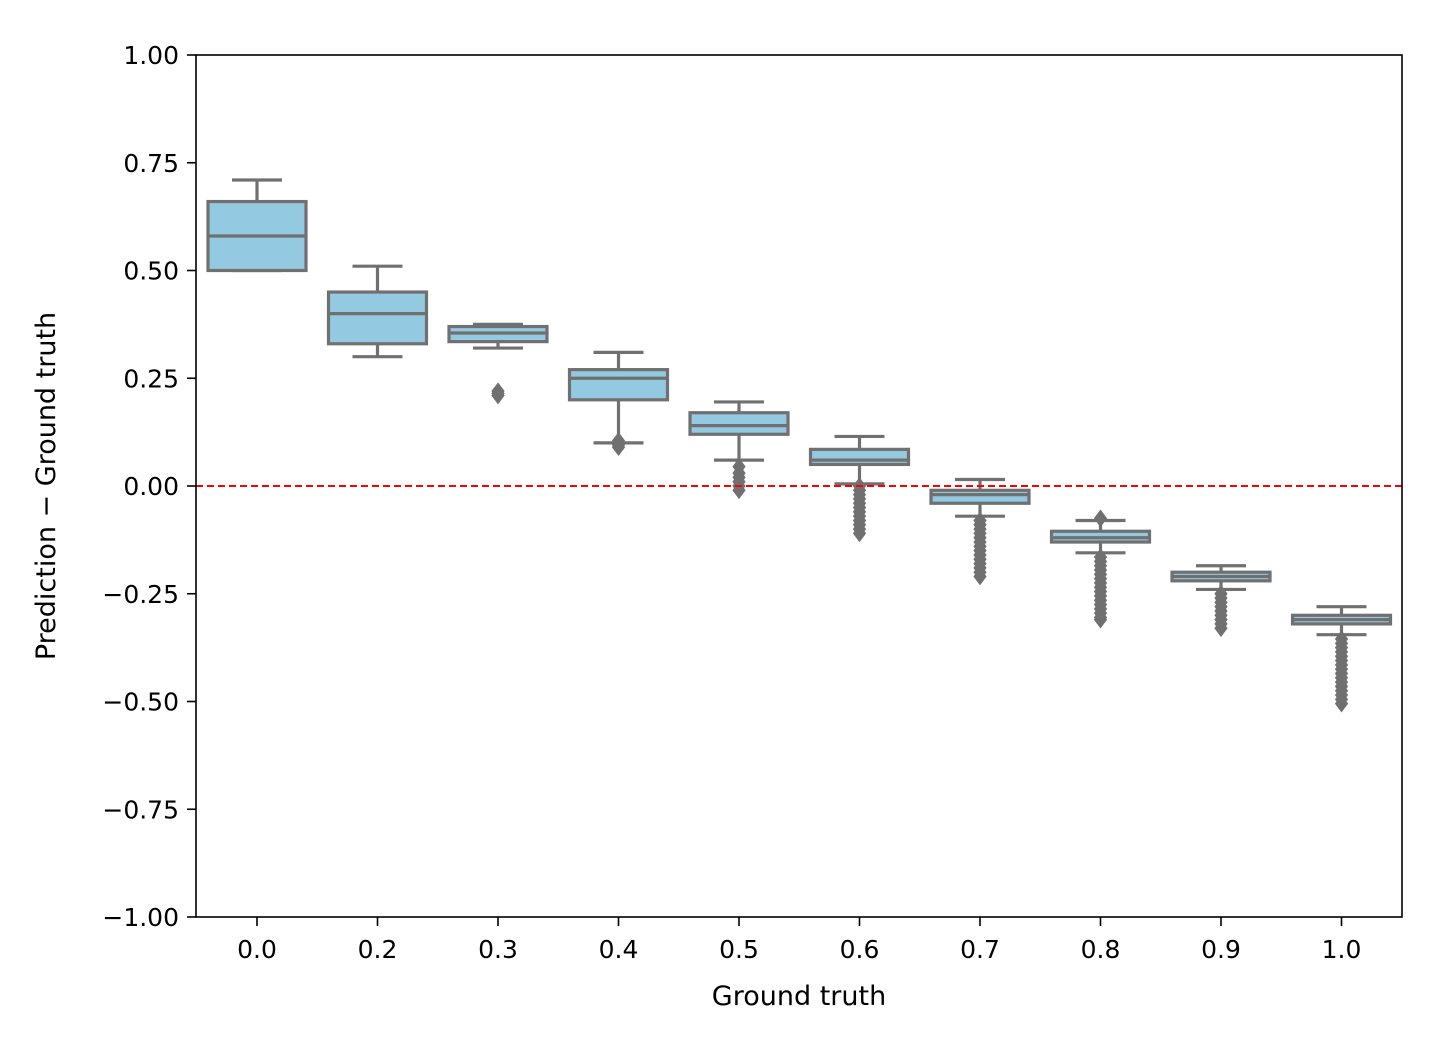 The height and width of the screenshot is (1047, 1435). Describe the element at coordinates (498, 949) in the screenshot. I see `x-tick-label: 0.3` at that location.